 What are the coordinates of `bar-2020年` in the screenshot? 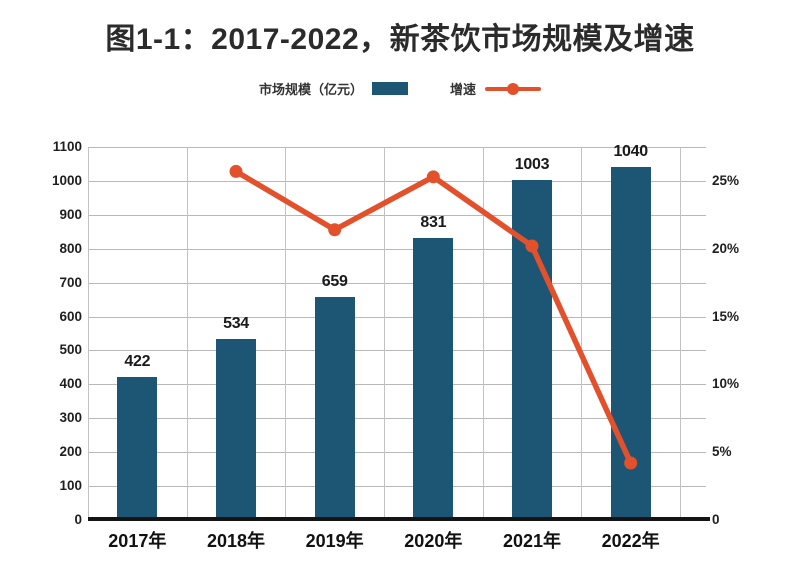 It's located at (433, 379).